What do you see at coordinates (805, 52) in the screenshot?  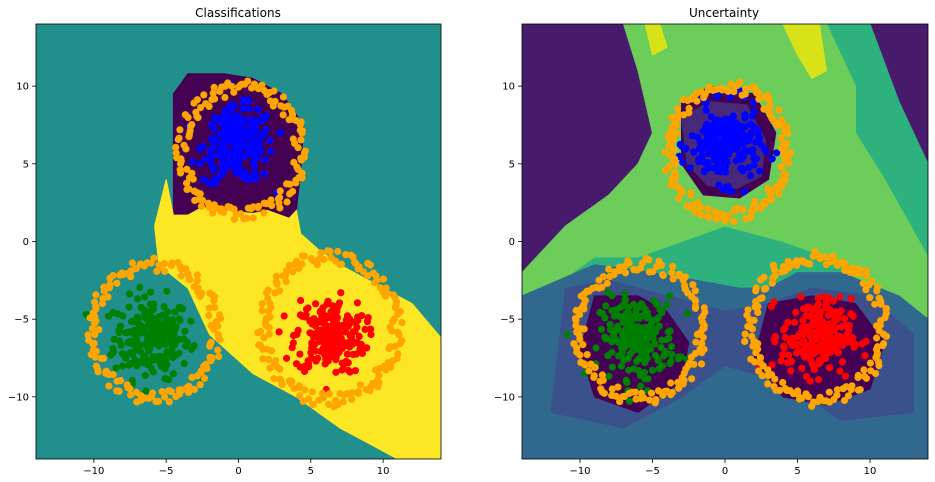 I see `contour-region` at bounding box center [805, 52].